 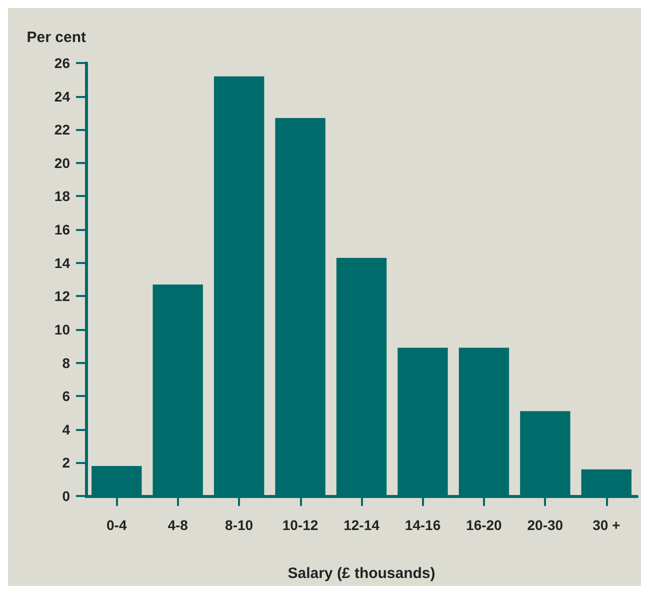 I want to click on y-tick-label: 0, so click(x=66, y=496).